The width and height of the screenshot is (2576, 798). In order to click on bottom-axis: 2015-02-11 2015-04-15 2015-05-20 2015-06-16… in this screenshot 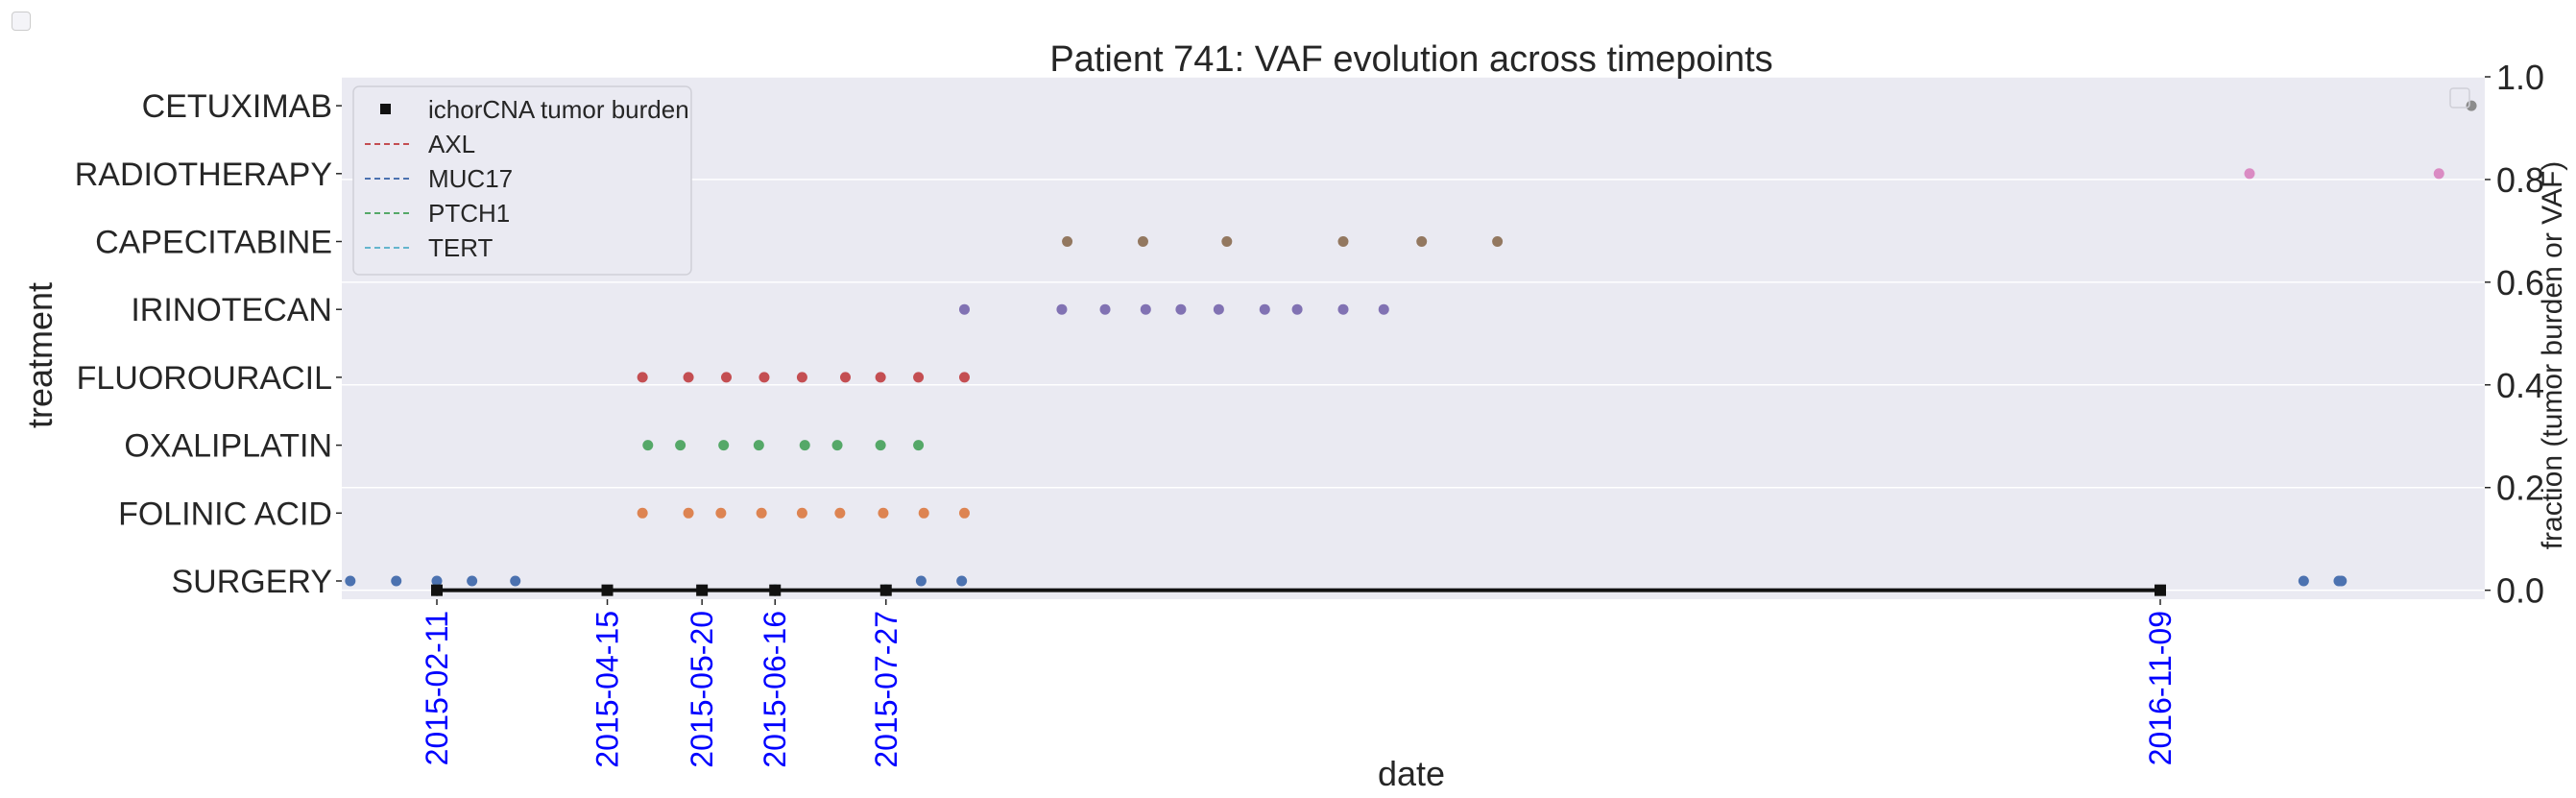, I will do `click(1299, 683)`.